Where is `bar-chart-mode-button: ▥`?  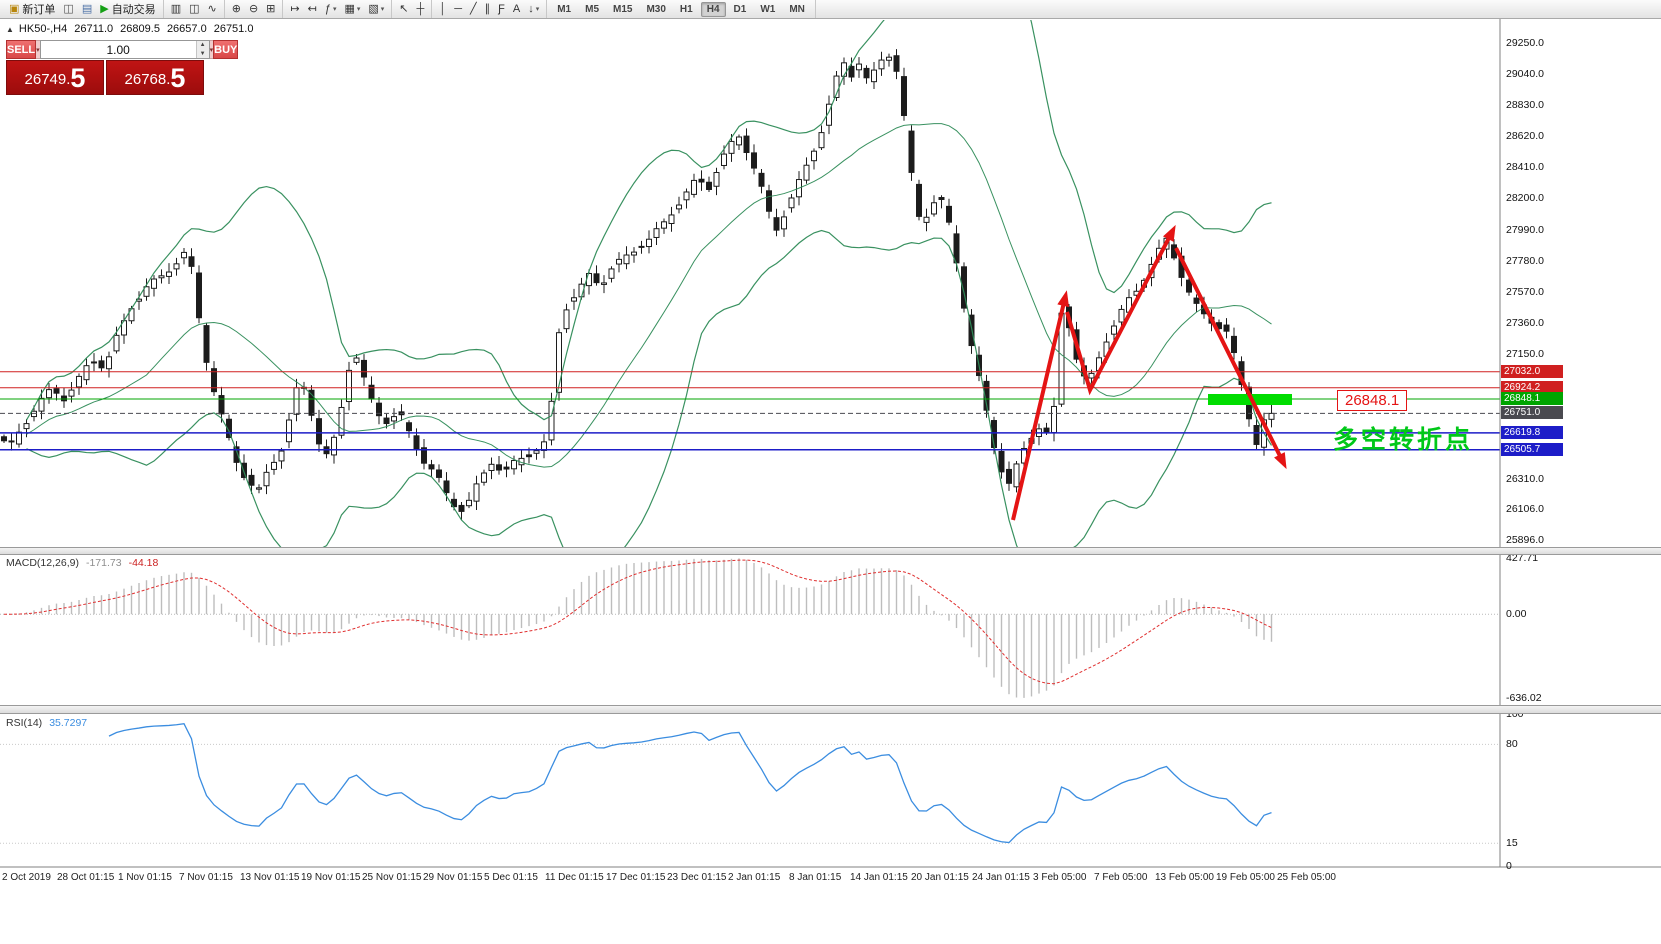
bar-chart-mode-button: ▥ is located at coordinates (176, 9).